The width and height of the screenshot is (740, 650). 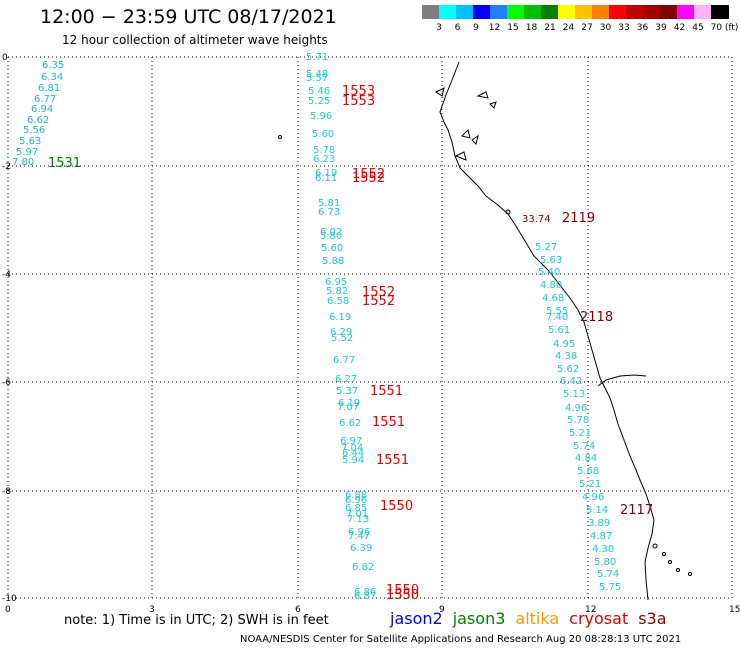 What do you see at coordinates (590, 610) in the screenshot?
I see `x-tick-label: 12` at bounding box center [590, 610].